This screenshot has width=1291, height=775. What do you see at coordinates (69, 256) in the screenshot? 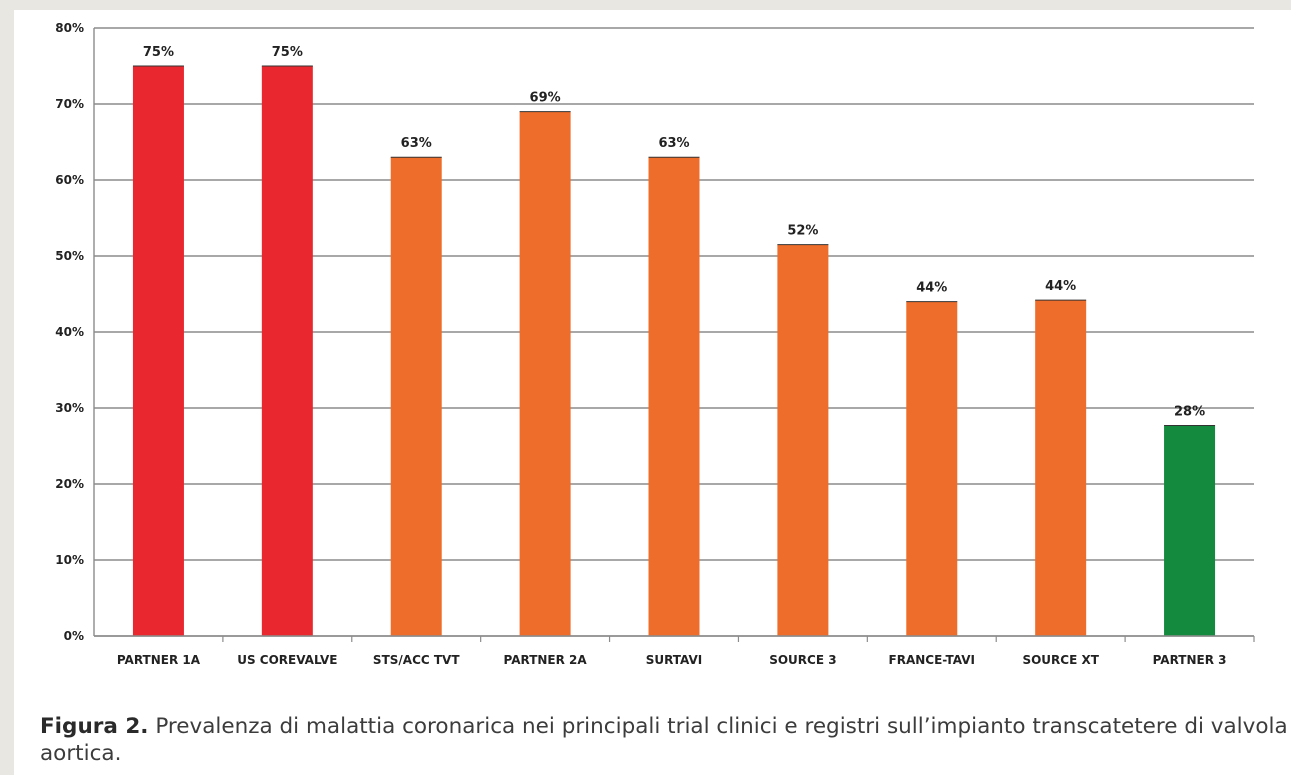
I see `y-tick-label: 50%` at bounding box center [69, 256].